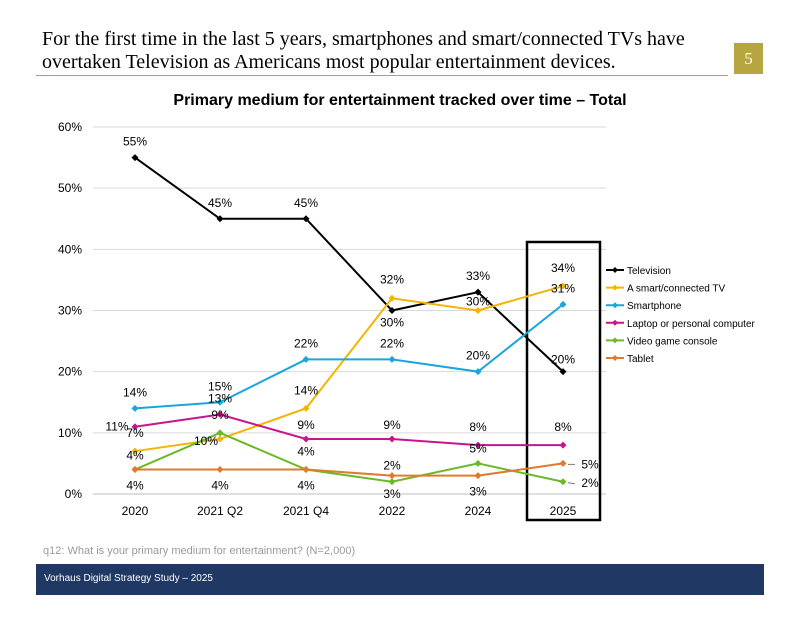 This screenshot has width=800, height=618. What do you see at coordinates (654, 306) in the screenshot?
I see `legend-label: Smartphone` at bounding box center [654, 306].